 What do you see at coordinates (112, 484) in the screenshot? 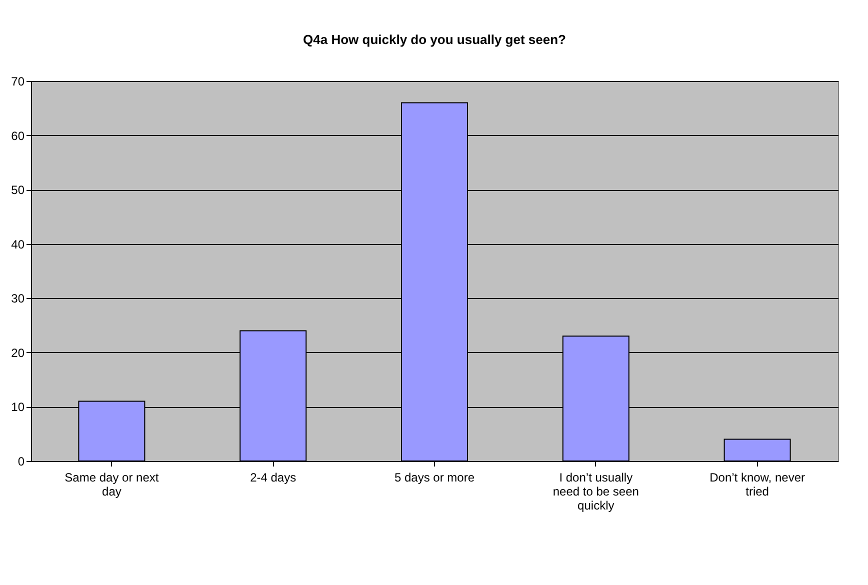
I see `x-tick-label: Same day or next day` at bounding box center [112, 484].